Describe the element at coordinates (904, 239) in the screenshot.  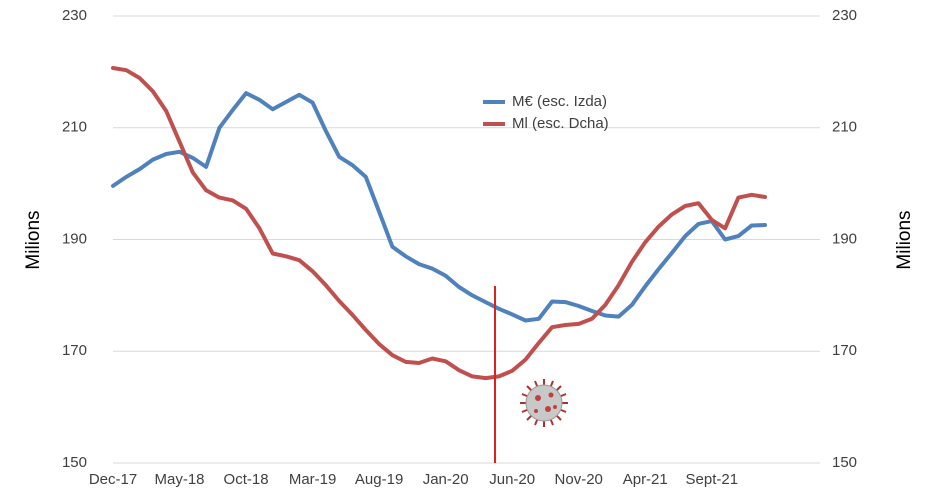
I see `y2-axis-title: Milions` at that location.